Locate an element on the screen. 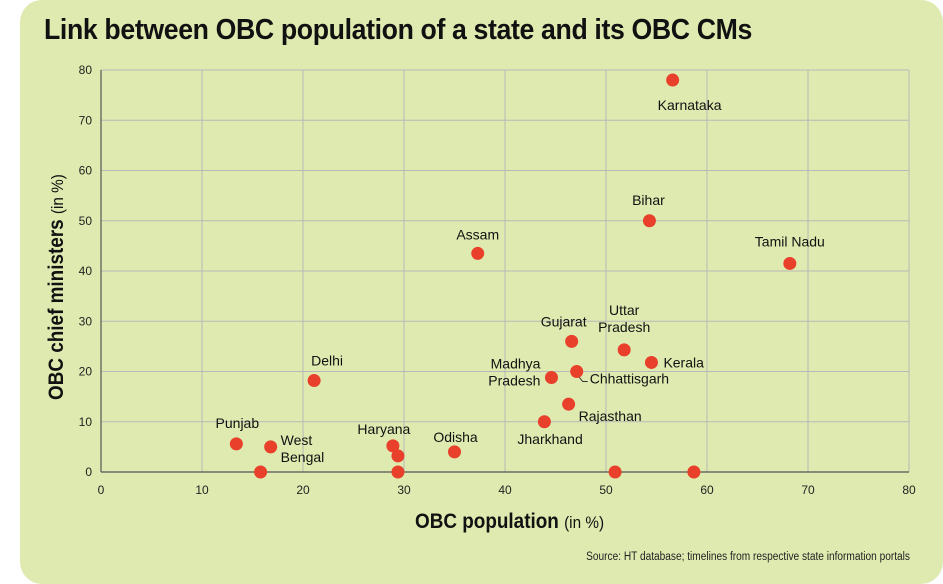 Image resolution: width=943 pixels, height=584 pixels. point-label: Gujarat is located at coordinates (564, 321).